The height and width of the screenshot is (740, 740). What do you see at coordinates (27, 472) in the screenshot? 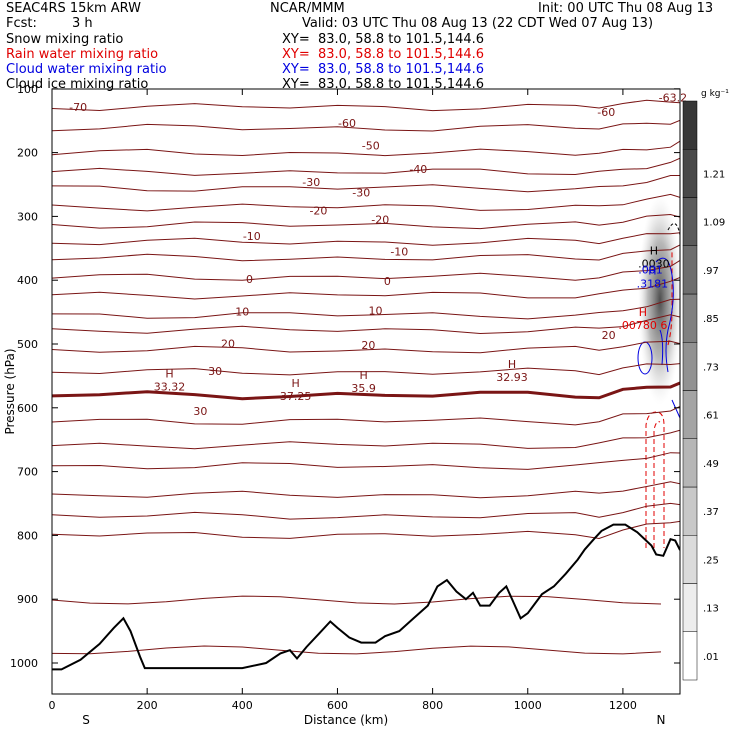
I see `y-tick-label: 700` at bounding box center [27, 472].